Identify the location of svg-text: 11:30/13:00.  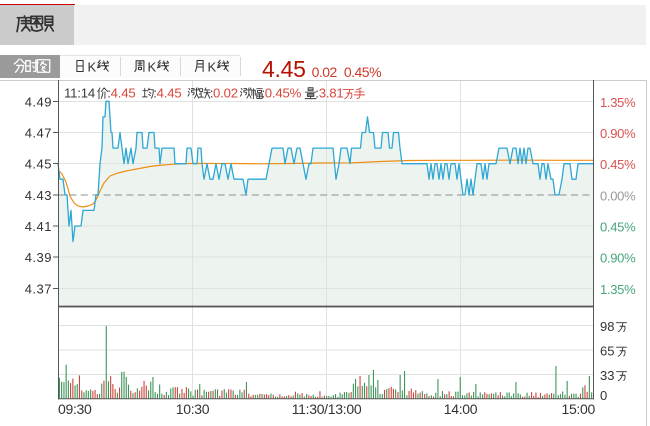
(327, 409).